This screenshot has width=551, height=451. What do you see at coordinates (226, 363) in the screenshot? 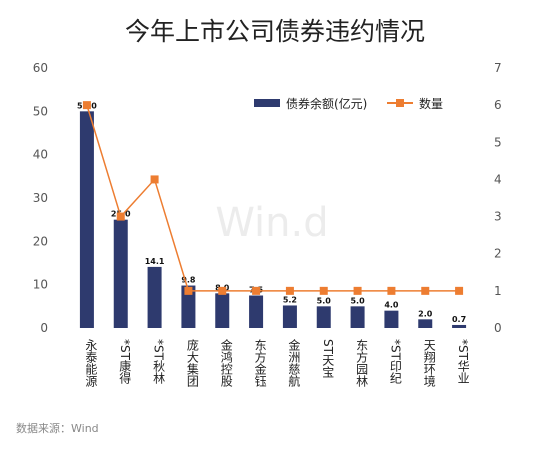
I see `category-label: 金鸿控股` at bounding box center [226, 363].